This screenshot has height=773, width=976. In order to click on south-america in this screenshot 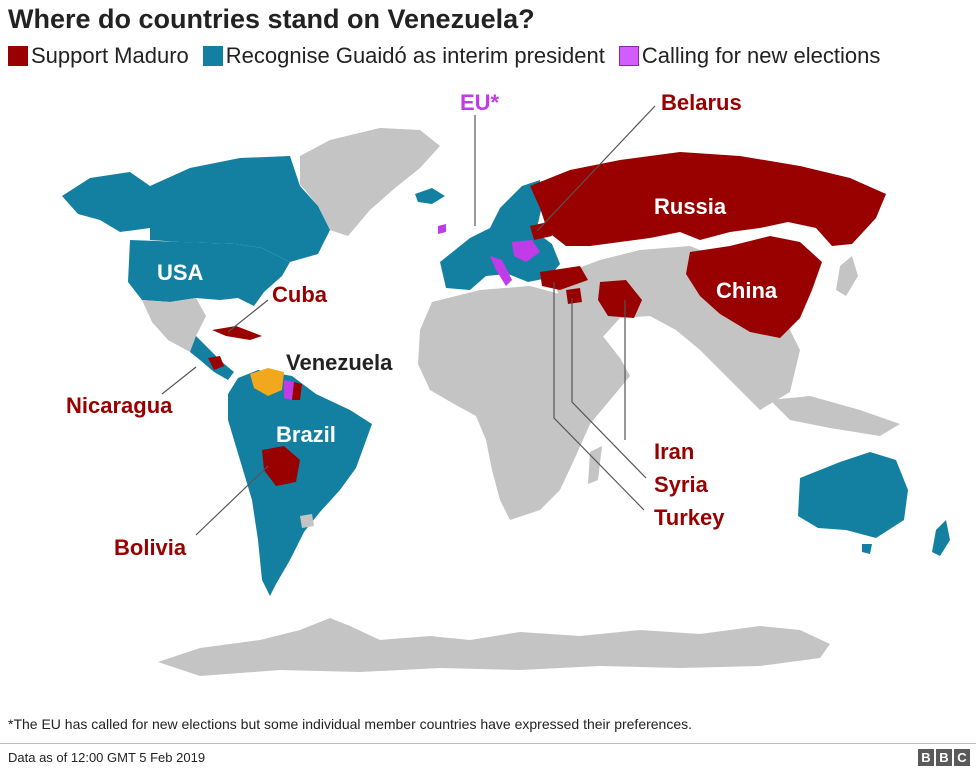, I will do `click(300, 483)`.